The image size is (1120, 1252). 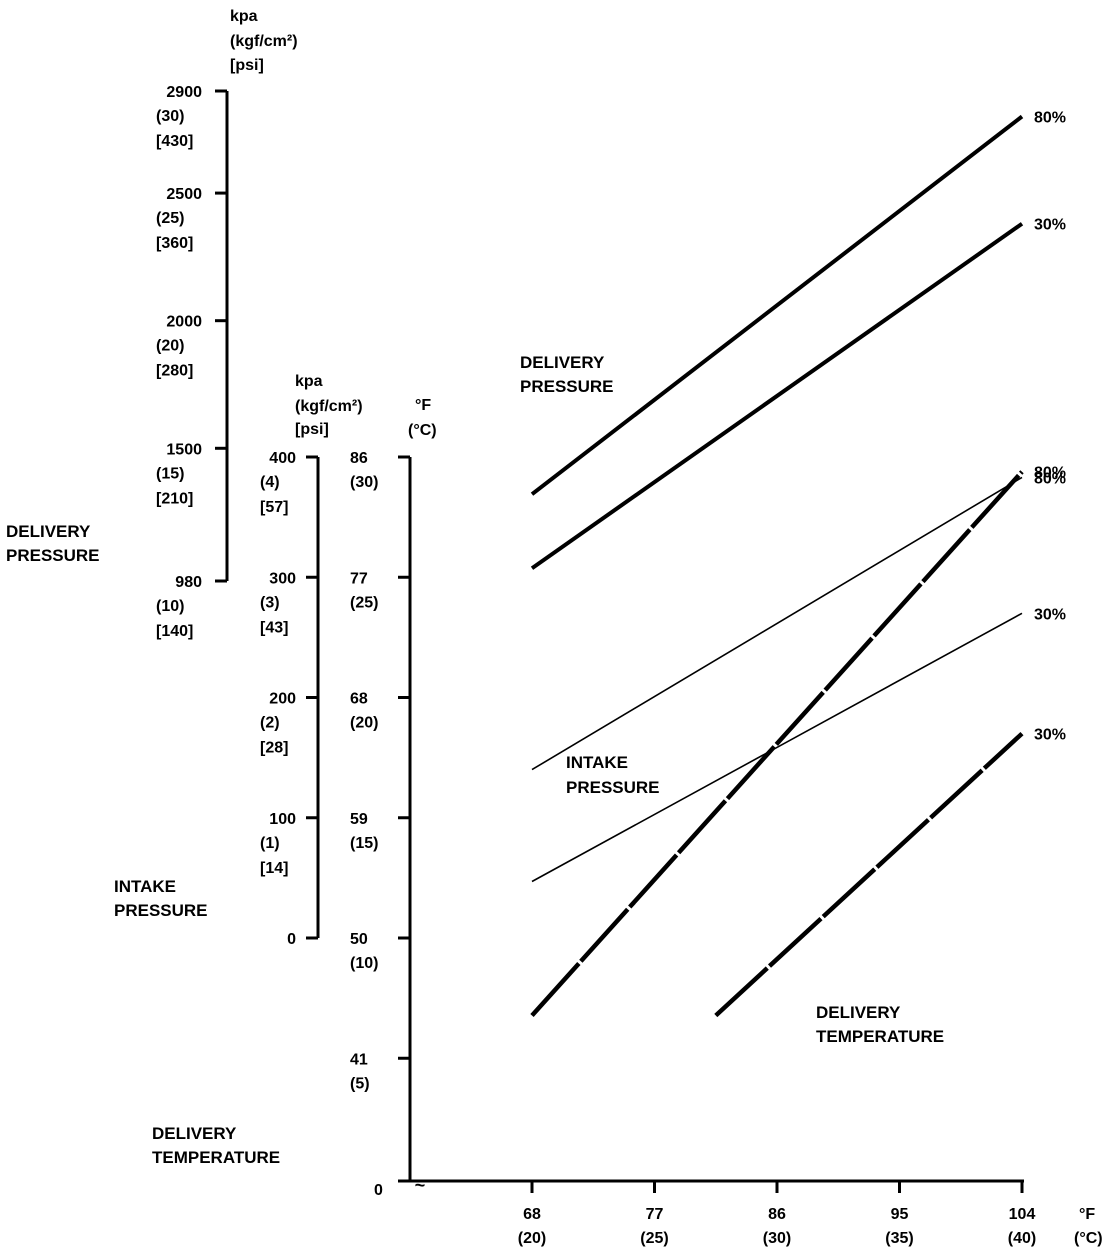 I want to click on intake-pressure-tick-kpa: 300, so click(x=282, y=578).